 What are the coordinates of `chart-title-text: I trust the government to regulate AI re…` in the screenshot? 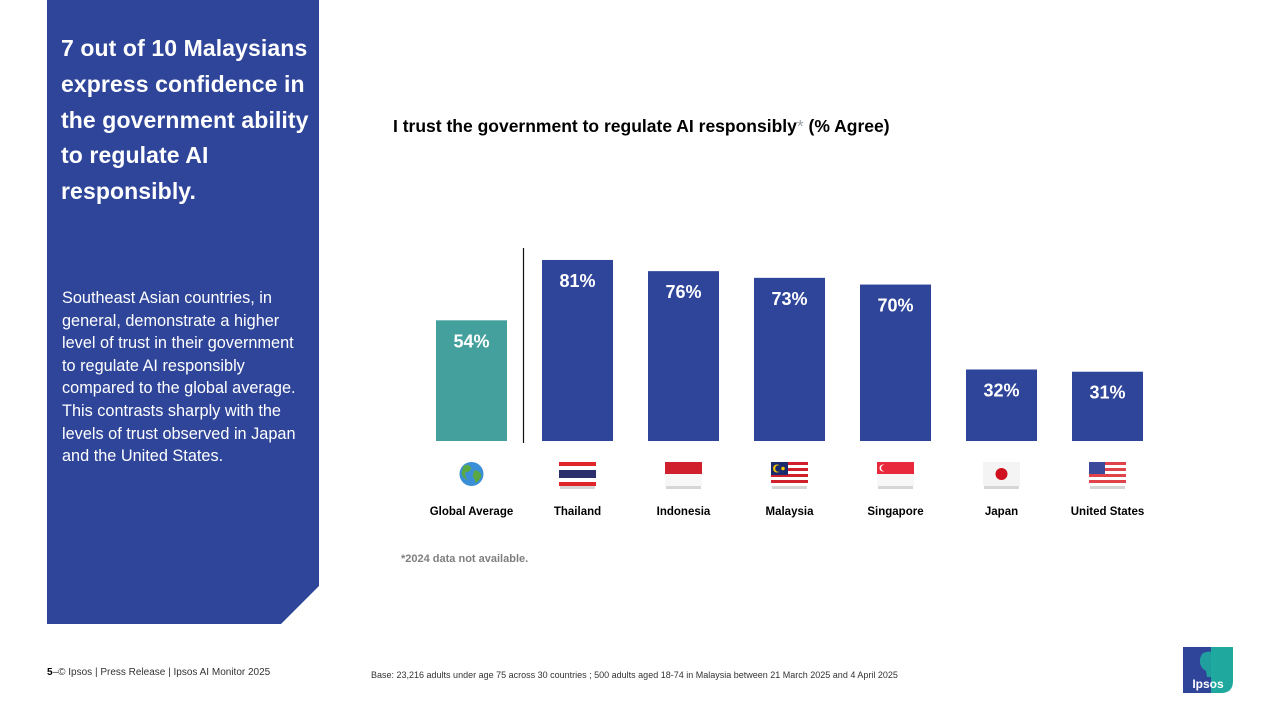 It's located at (595, 126).